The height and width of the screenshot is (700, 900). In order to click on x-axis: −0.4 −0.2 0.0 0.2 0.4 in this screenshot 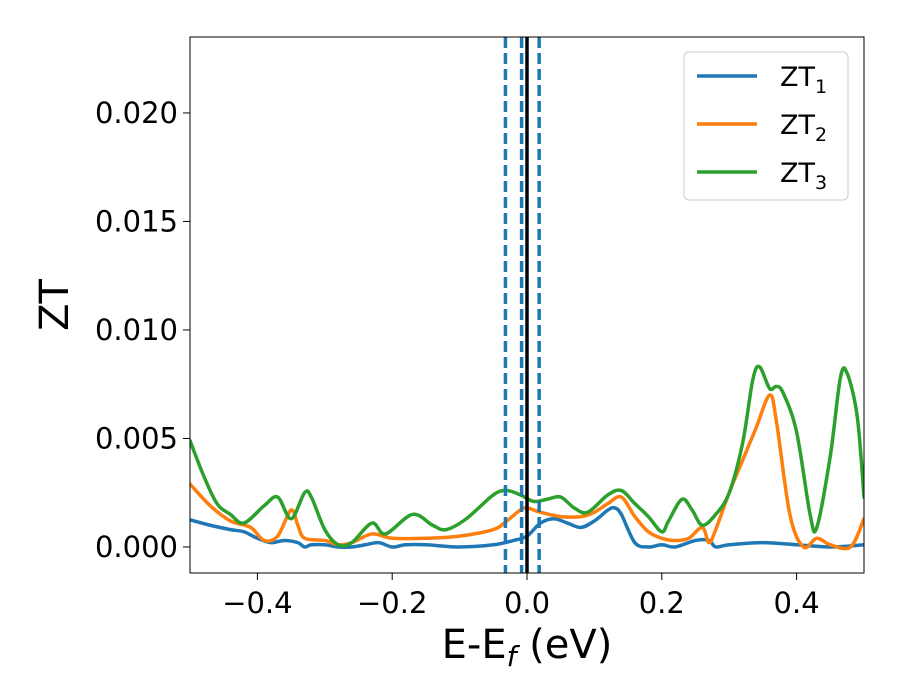, I will do `click(521, 596)`.